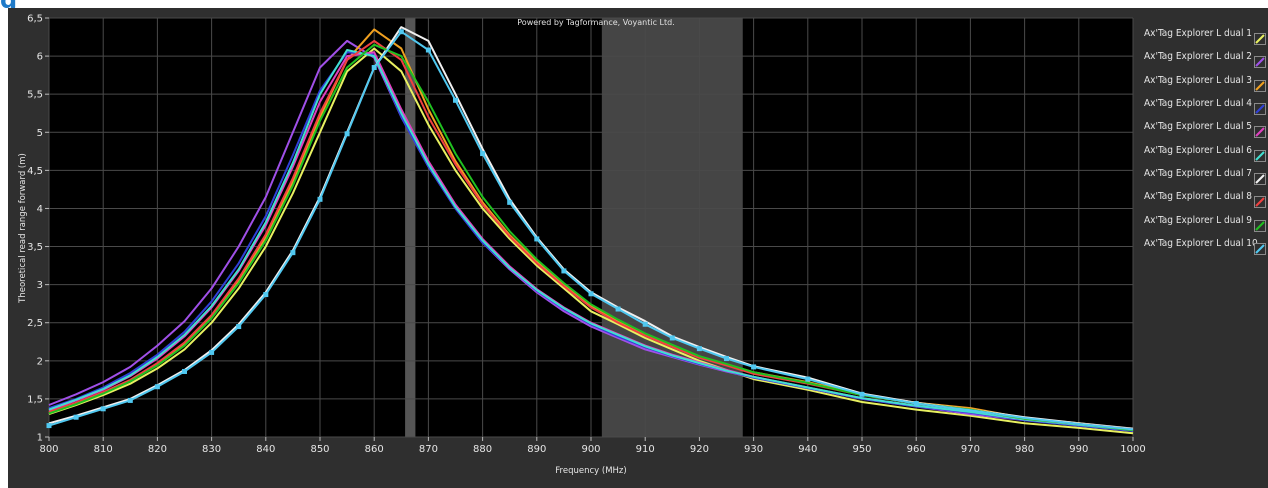 Image resolution: width=1268 pixels, height=488 pixels. What do you see at coordinates (40, 361) in the screenshot?
I see `y-tick-label: 2` at bounding box center [40, 361].